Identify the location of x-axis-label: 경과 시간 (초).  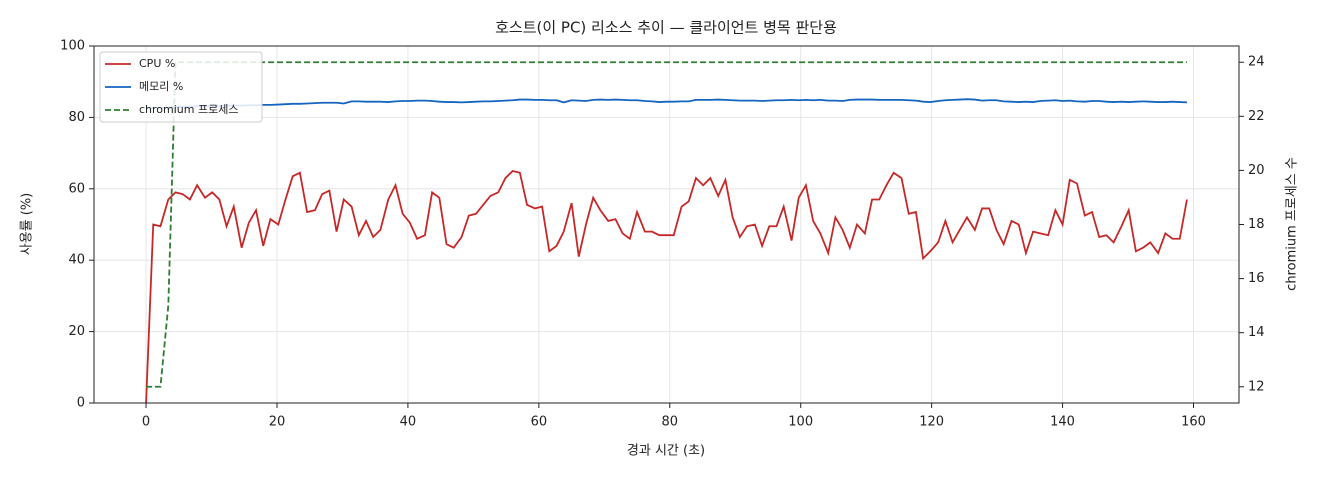
(666, 451).